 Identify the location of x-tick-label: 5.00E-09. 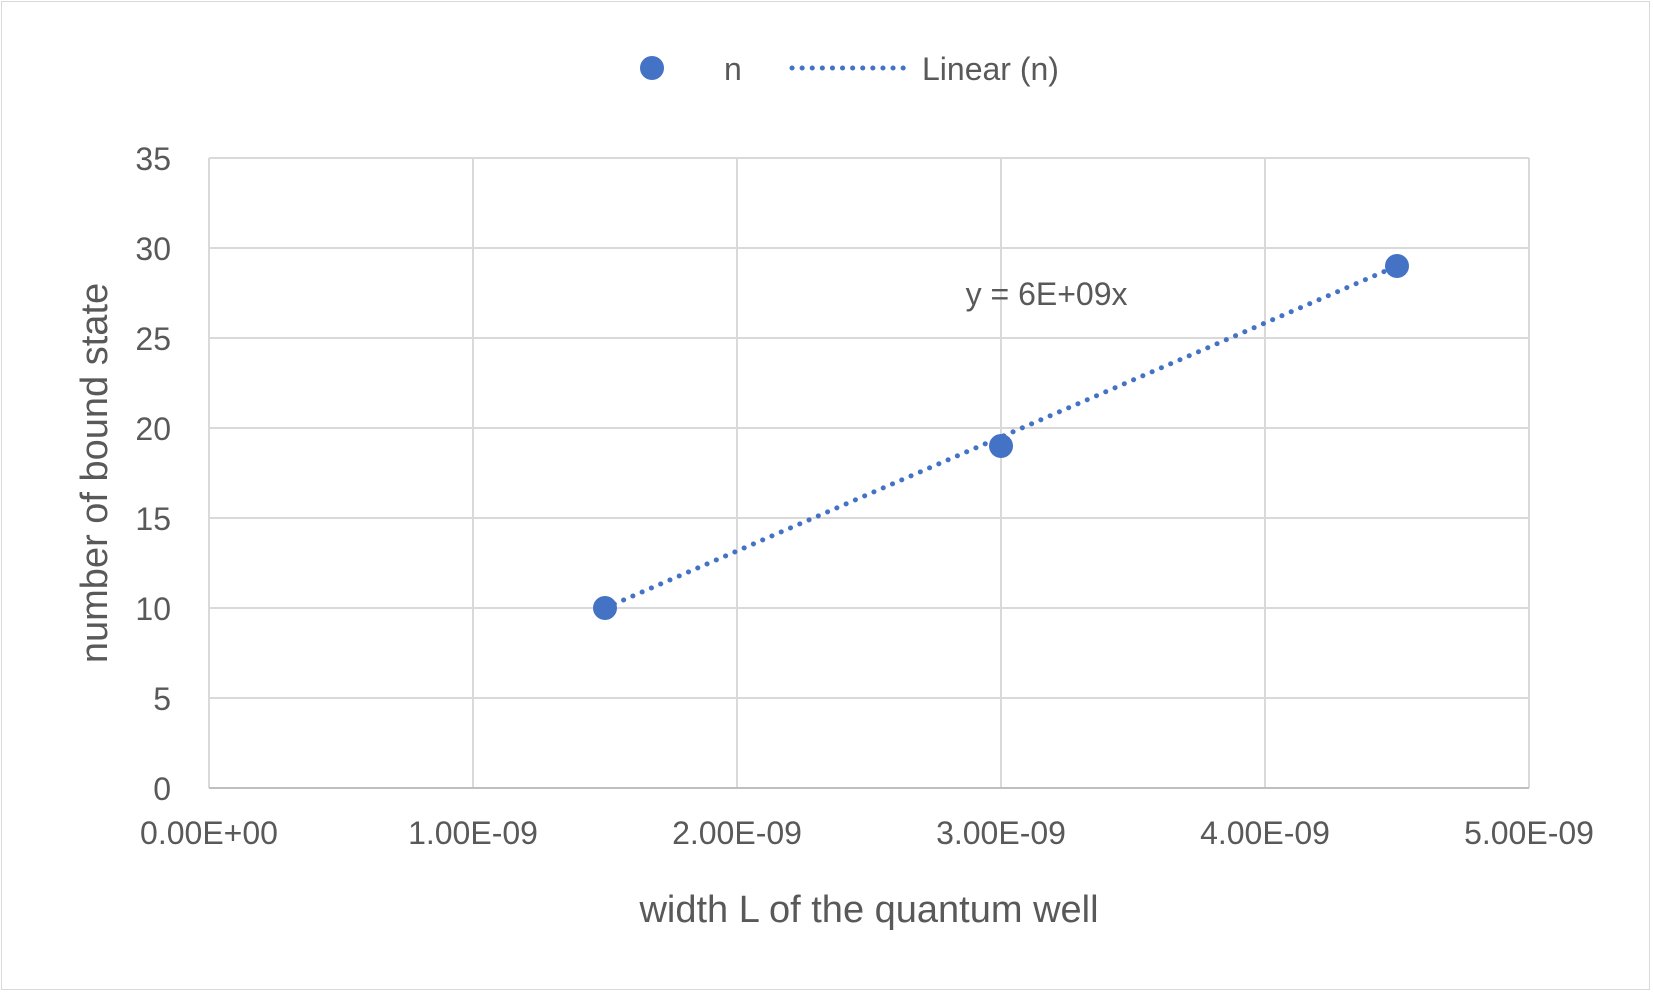
(1529, 833).